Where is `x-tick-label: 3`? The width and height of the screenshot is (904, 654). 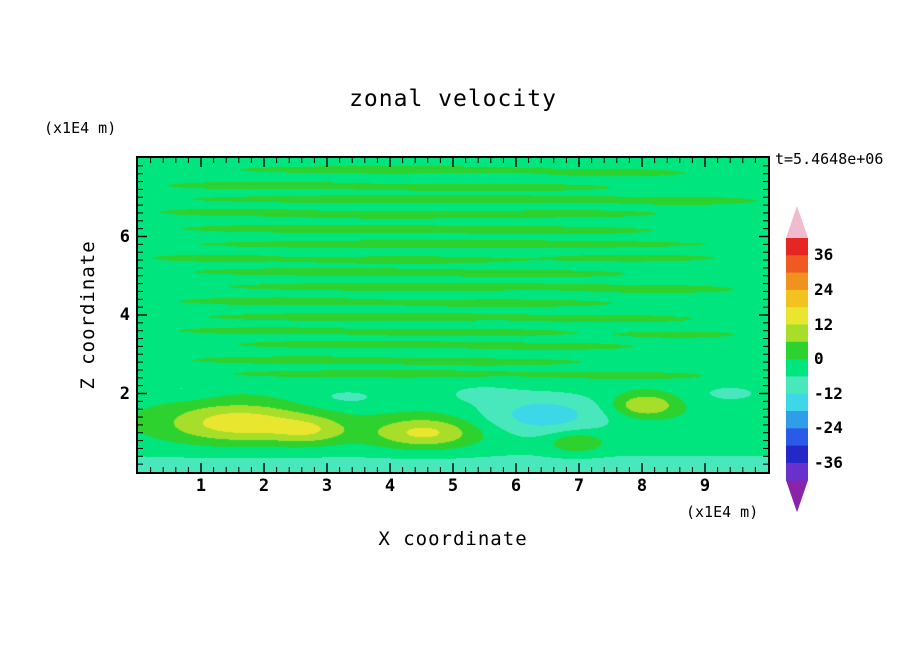 x-tick-label: 3 is located at coordinates (327, 486).